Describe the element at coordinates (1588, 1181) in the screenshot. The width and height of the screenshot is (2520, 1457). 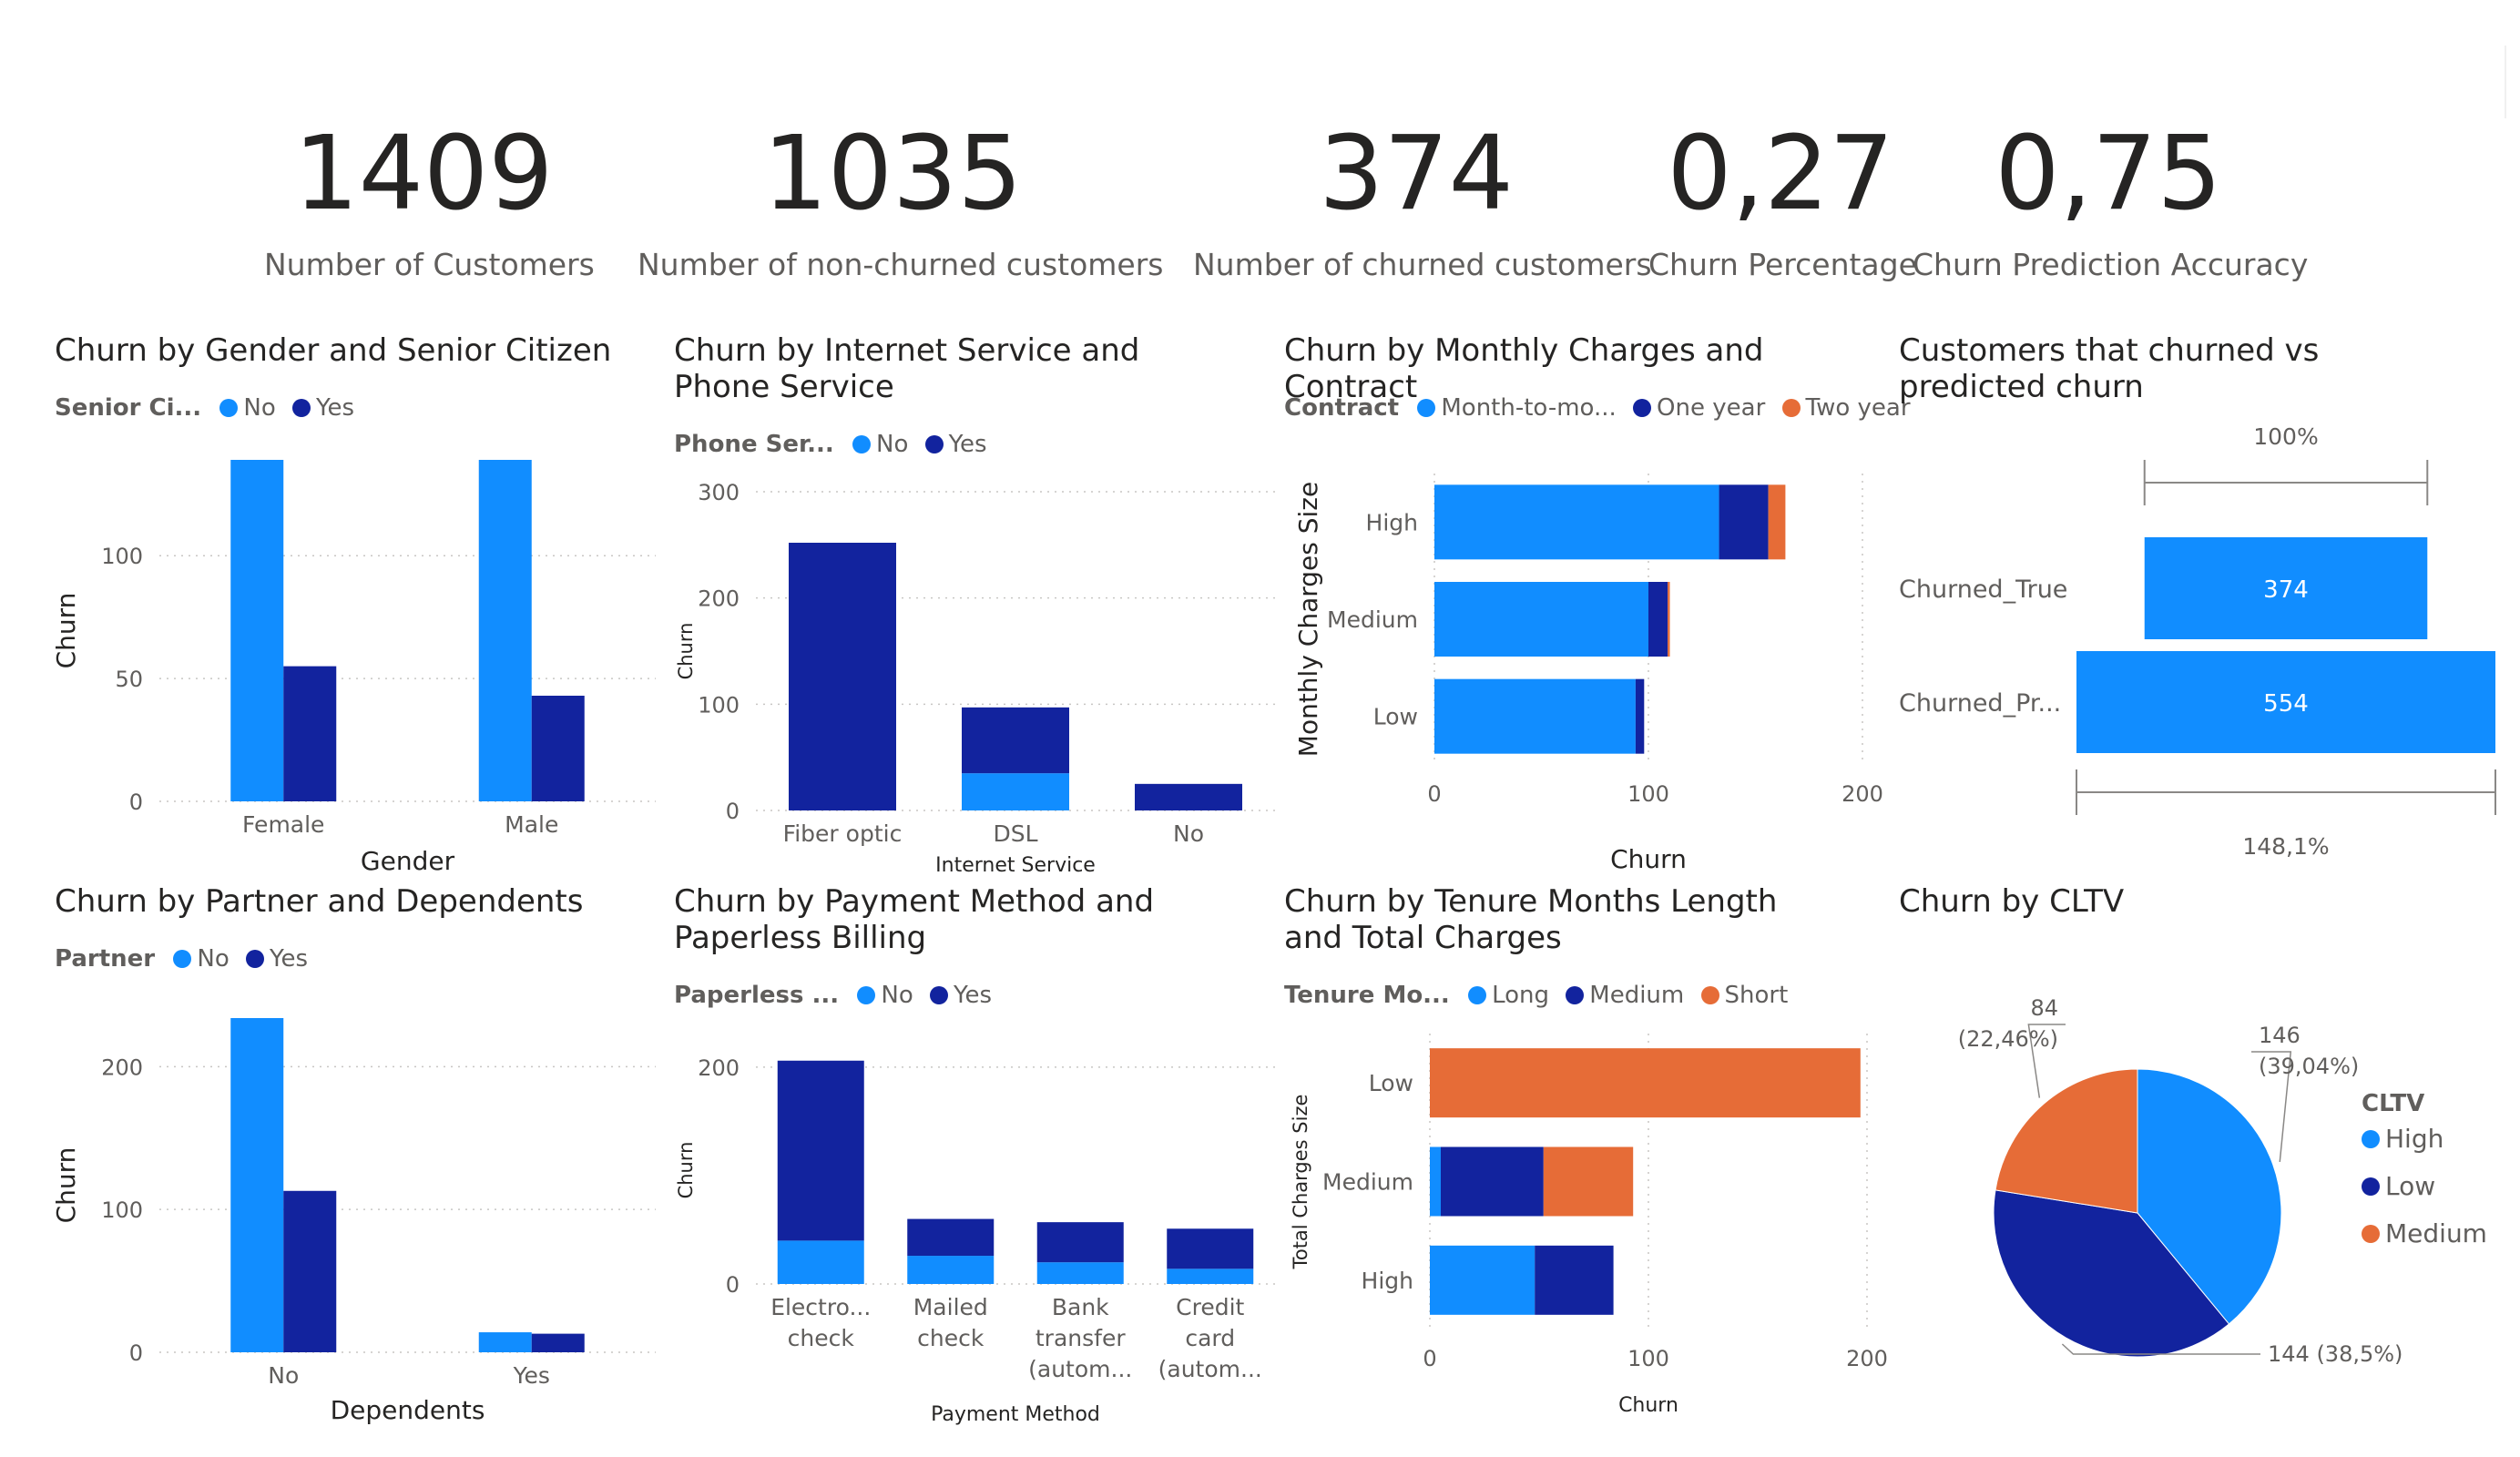
I see `bar-medium-short` at that location.